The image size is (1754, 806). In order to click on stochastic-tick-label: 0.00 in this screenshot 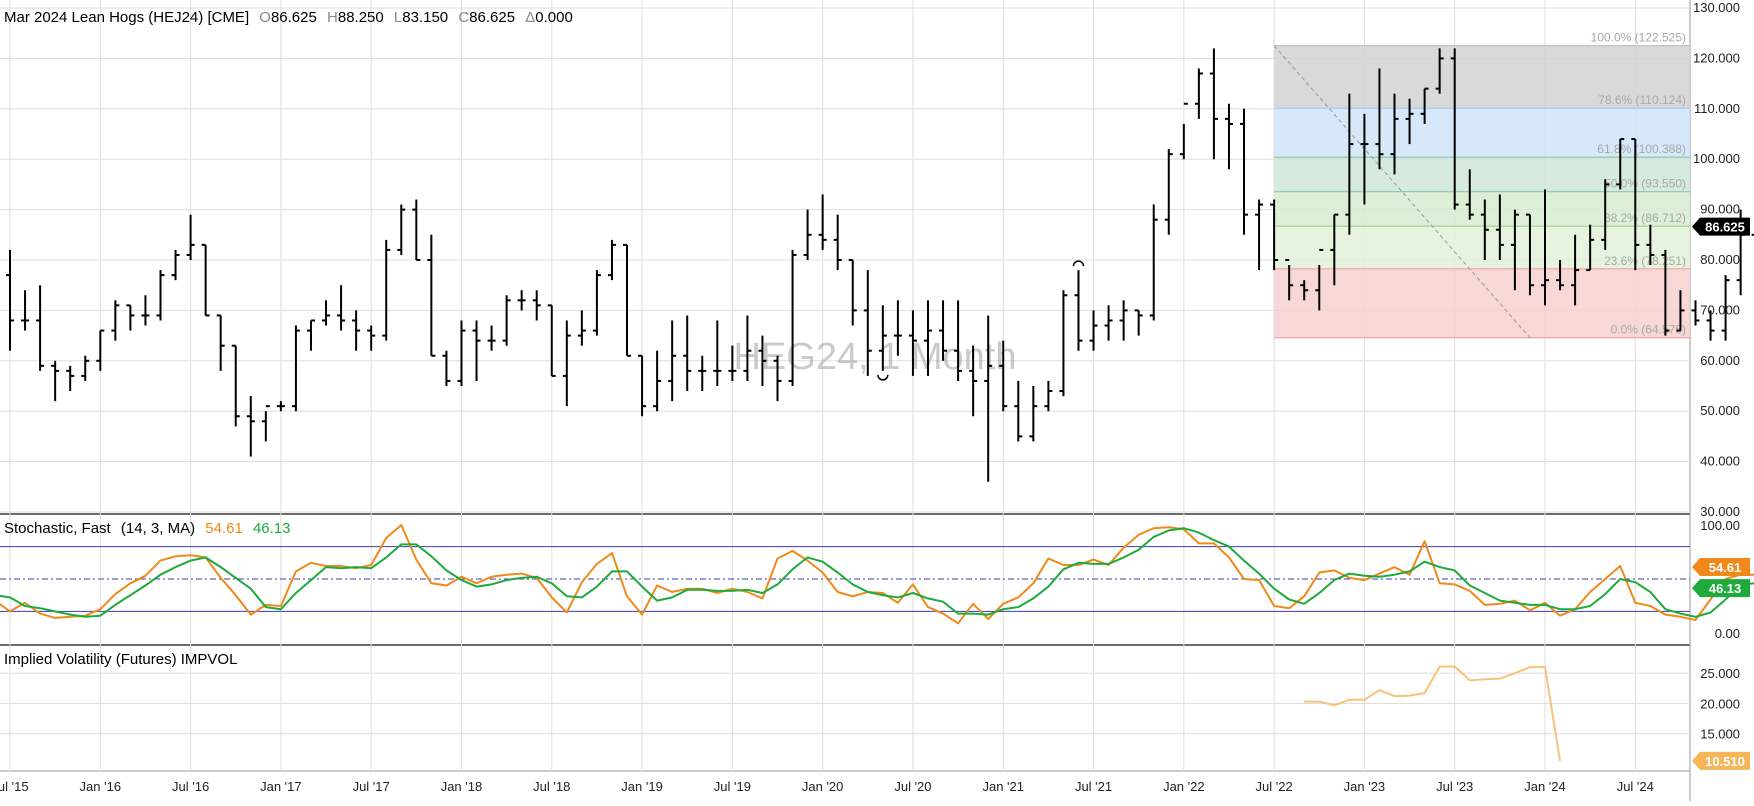, I will do `click(1727, 633)`.